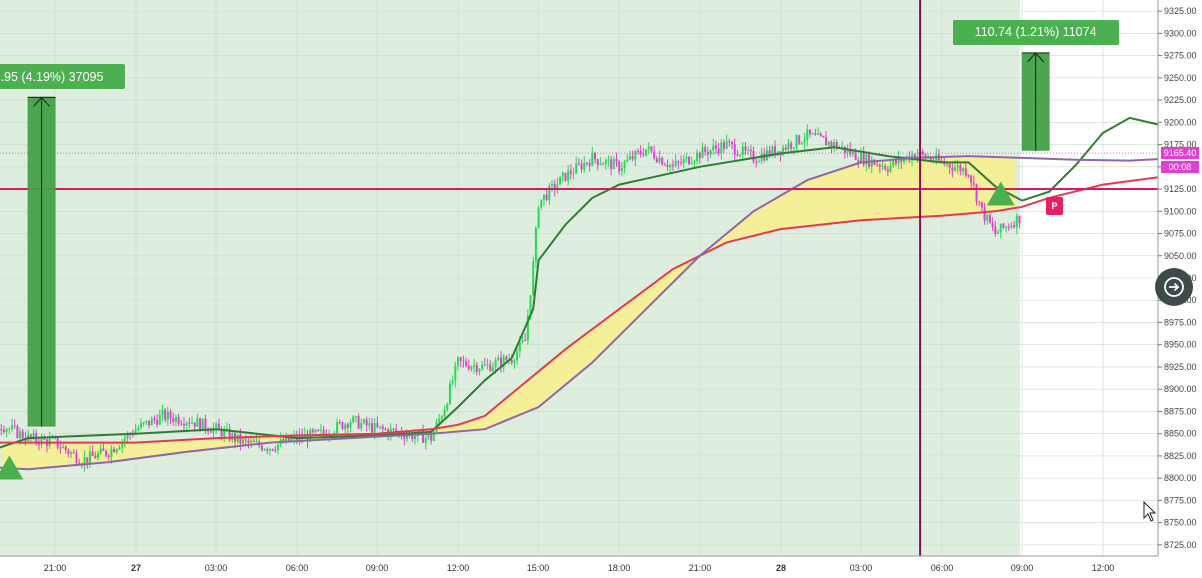 The width and height of the screenshot is (1202, 578). What do you see at coordinates (55, 568) in the screenshot?
I see `time-tick-label: 21:00` at bounding box center [55, 568].